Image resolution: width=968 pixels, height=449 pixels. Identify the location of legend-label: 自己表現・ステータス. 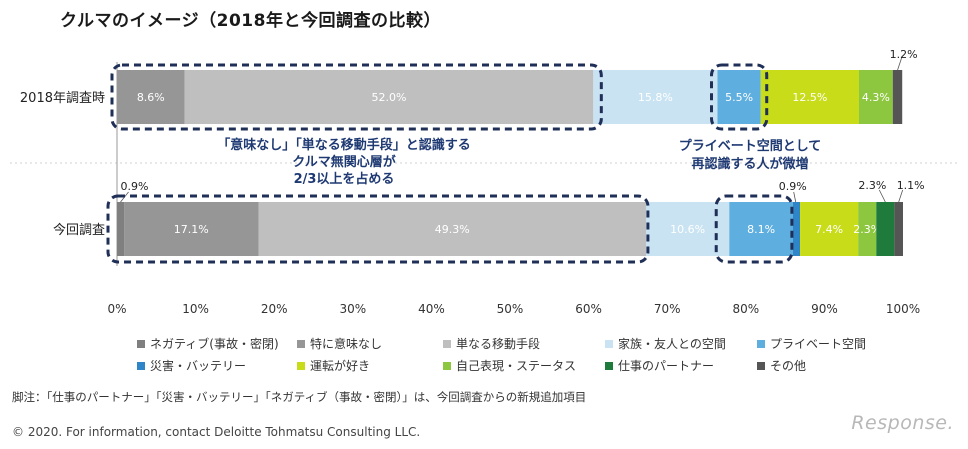
(516, 366).